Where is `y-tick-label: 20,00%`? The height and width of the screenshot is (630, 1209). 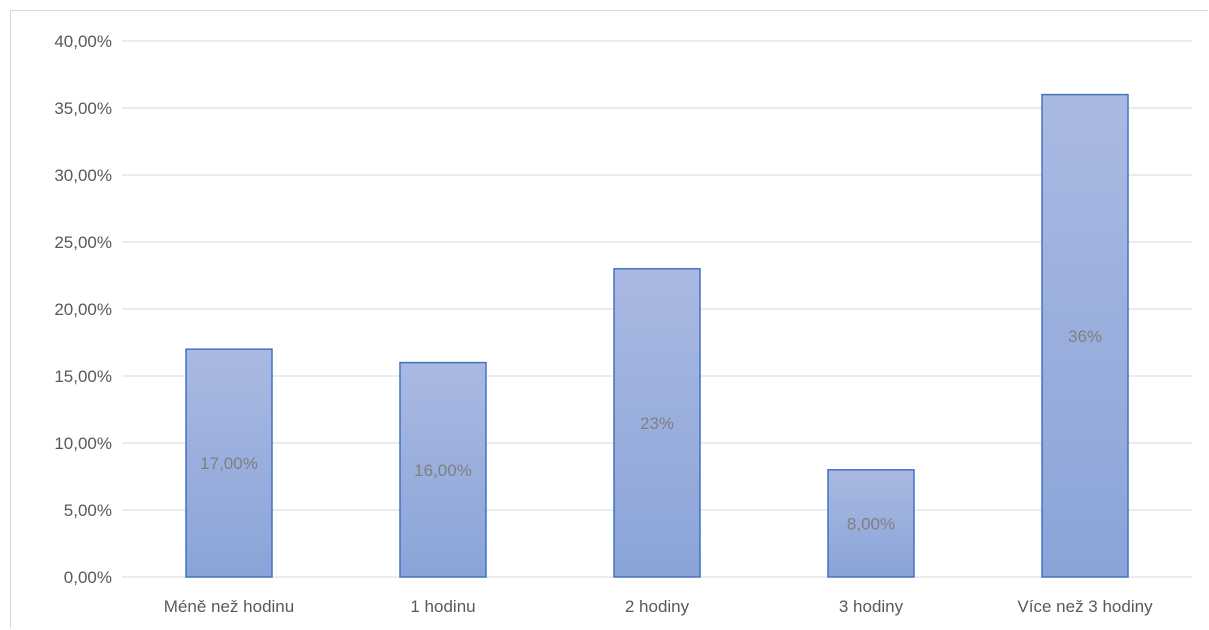
y-tick-label: 20,00% is located at coordinates (83, 309).